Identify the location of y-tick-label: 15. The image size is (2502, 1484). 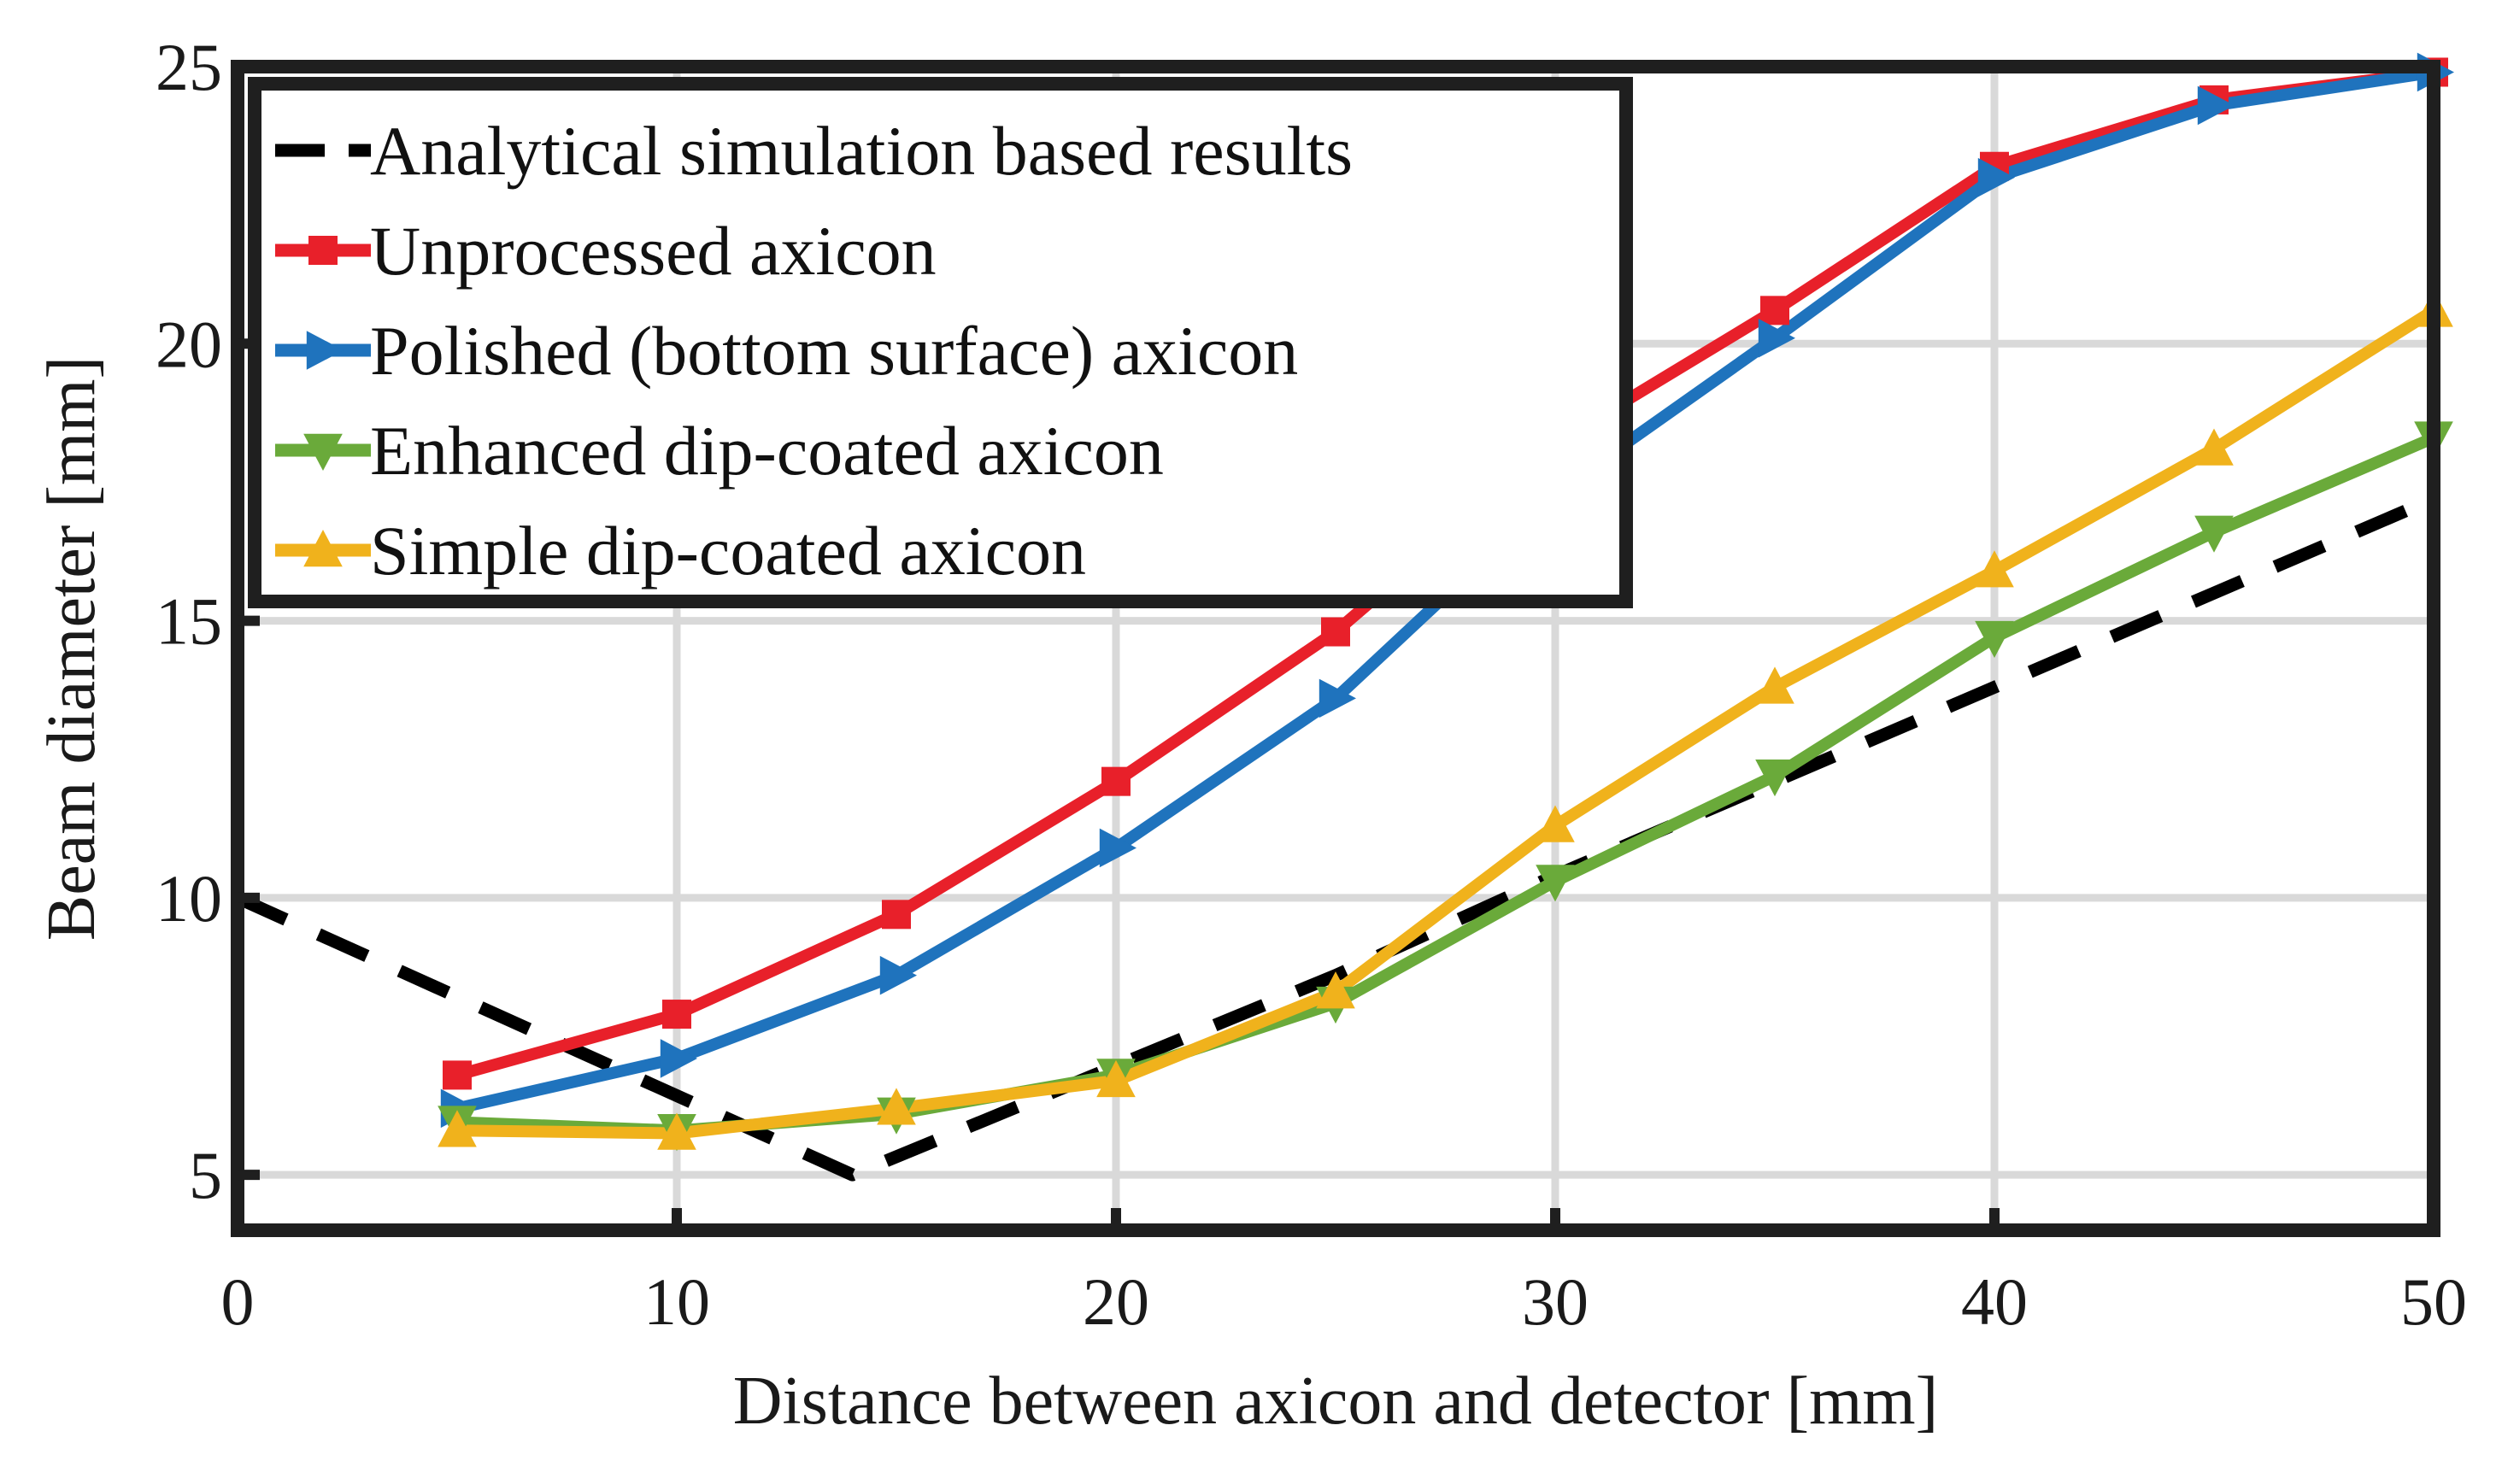
(189, 621).